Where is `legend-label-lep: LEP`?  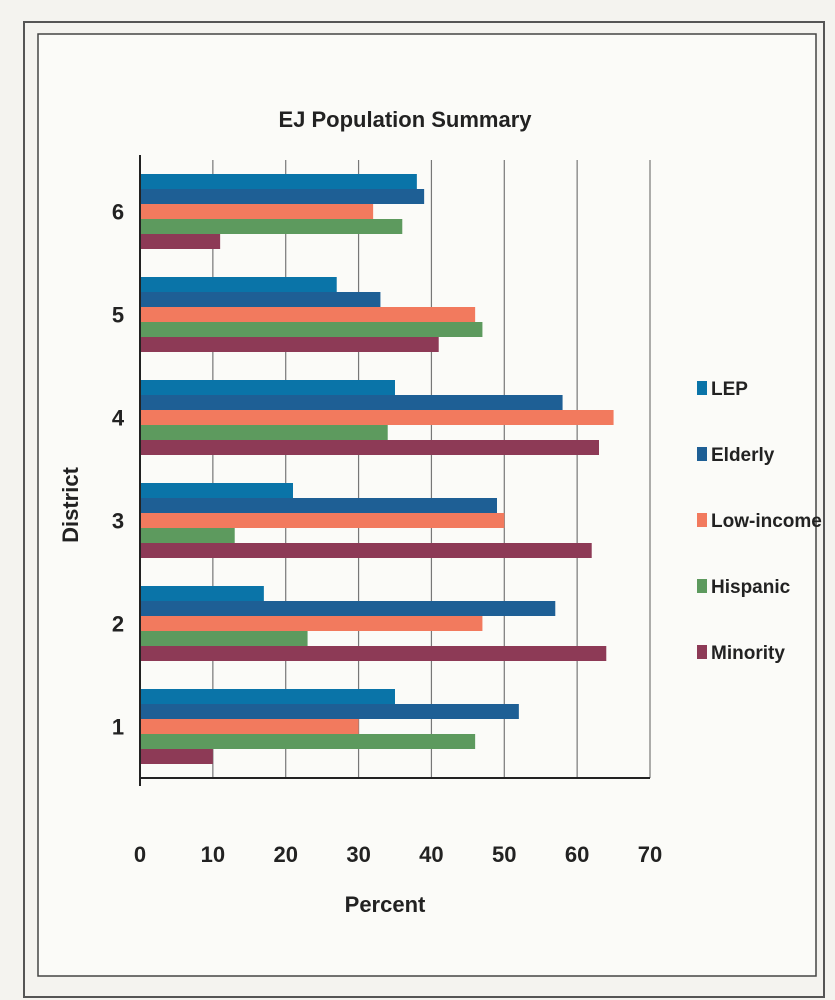 legend-label-lep: LEP is located at coordinates (729, 389).